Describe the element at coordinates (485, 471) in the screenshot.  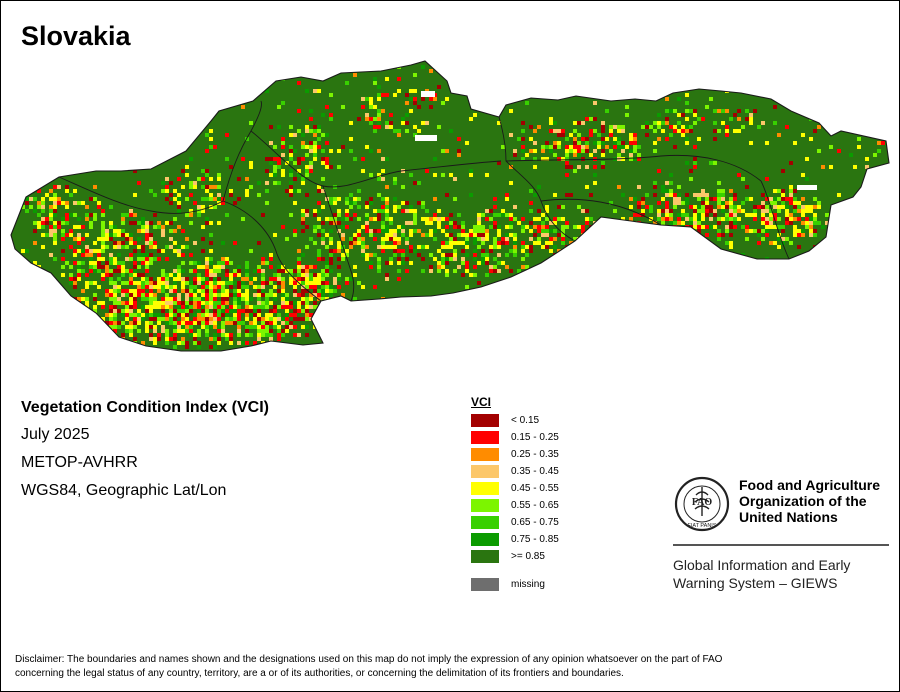
I see `legend-swatch` at that location.